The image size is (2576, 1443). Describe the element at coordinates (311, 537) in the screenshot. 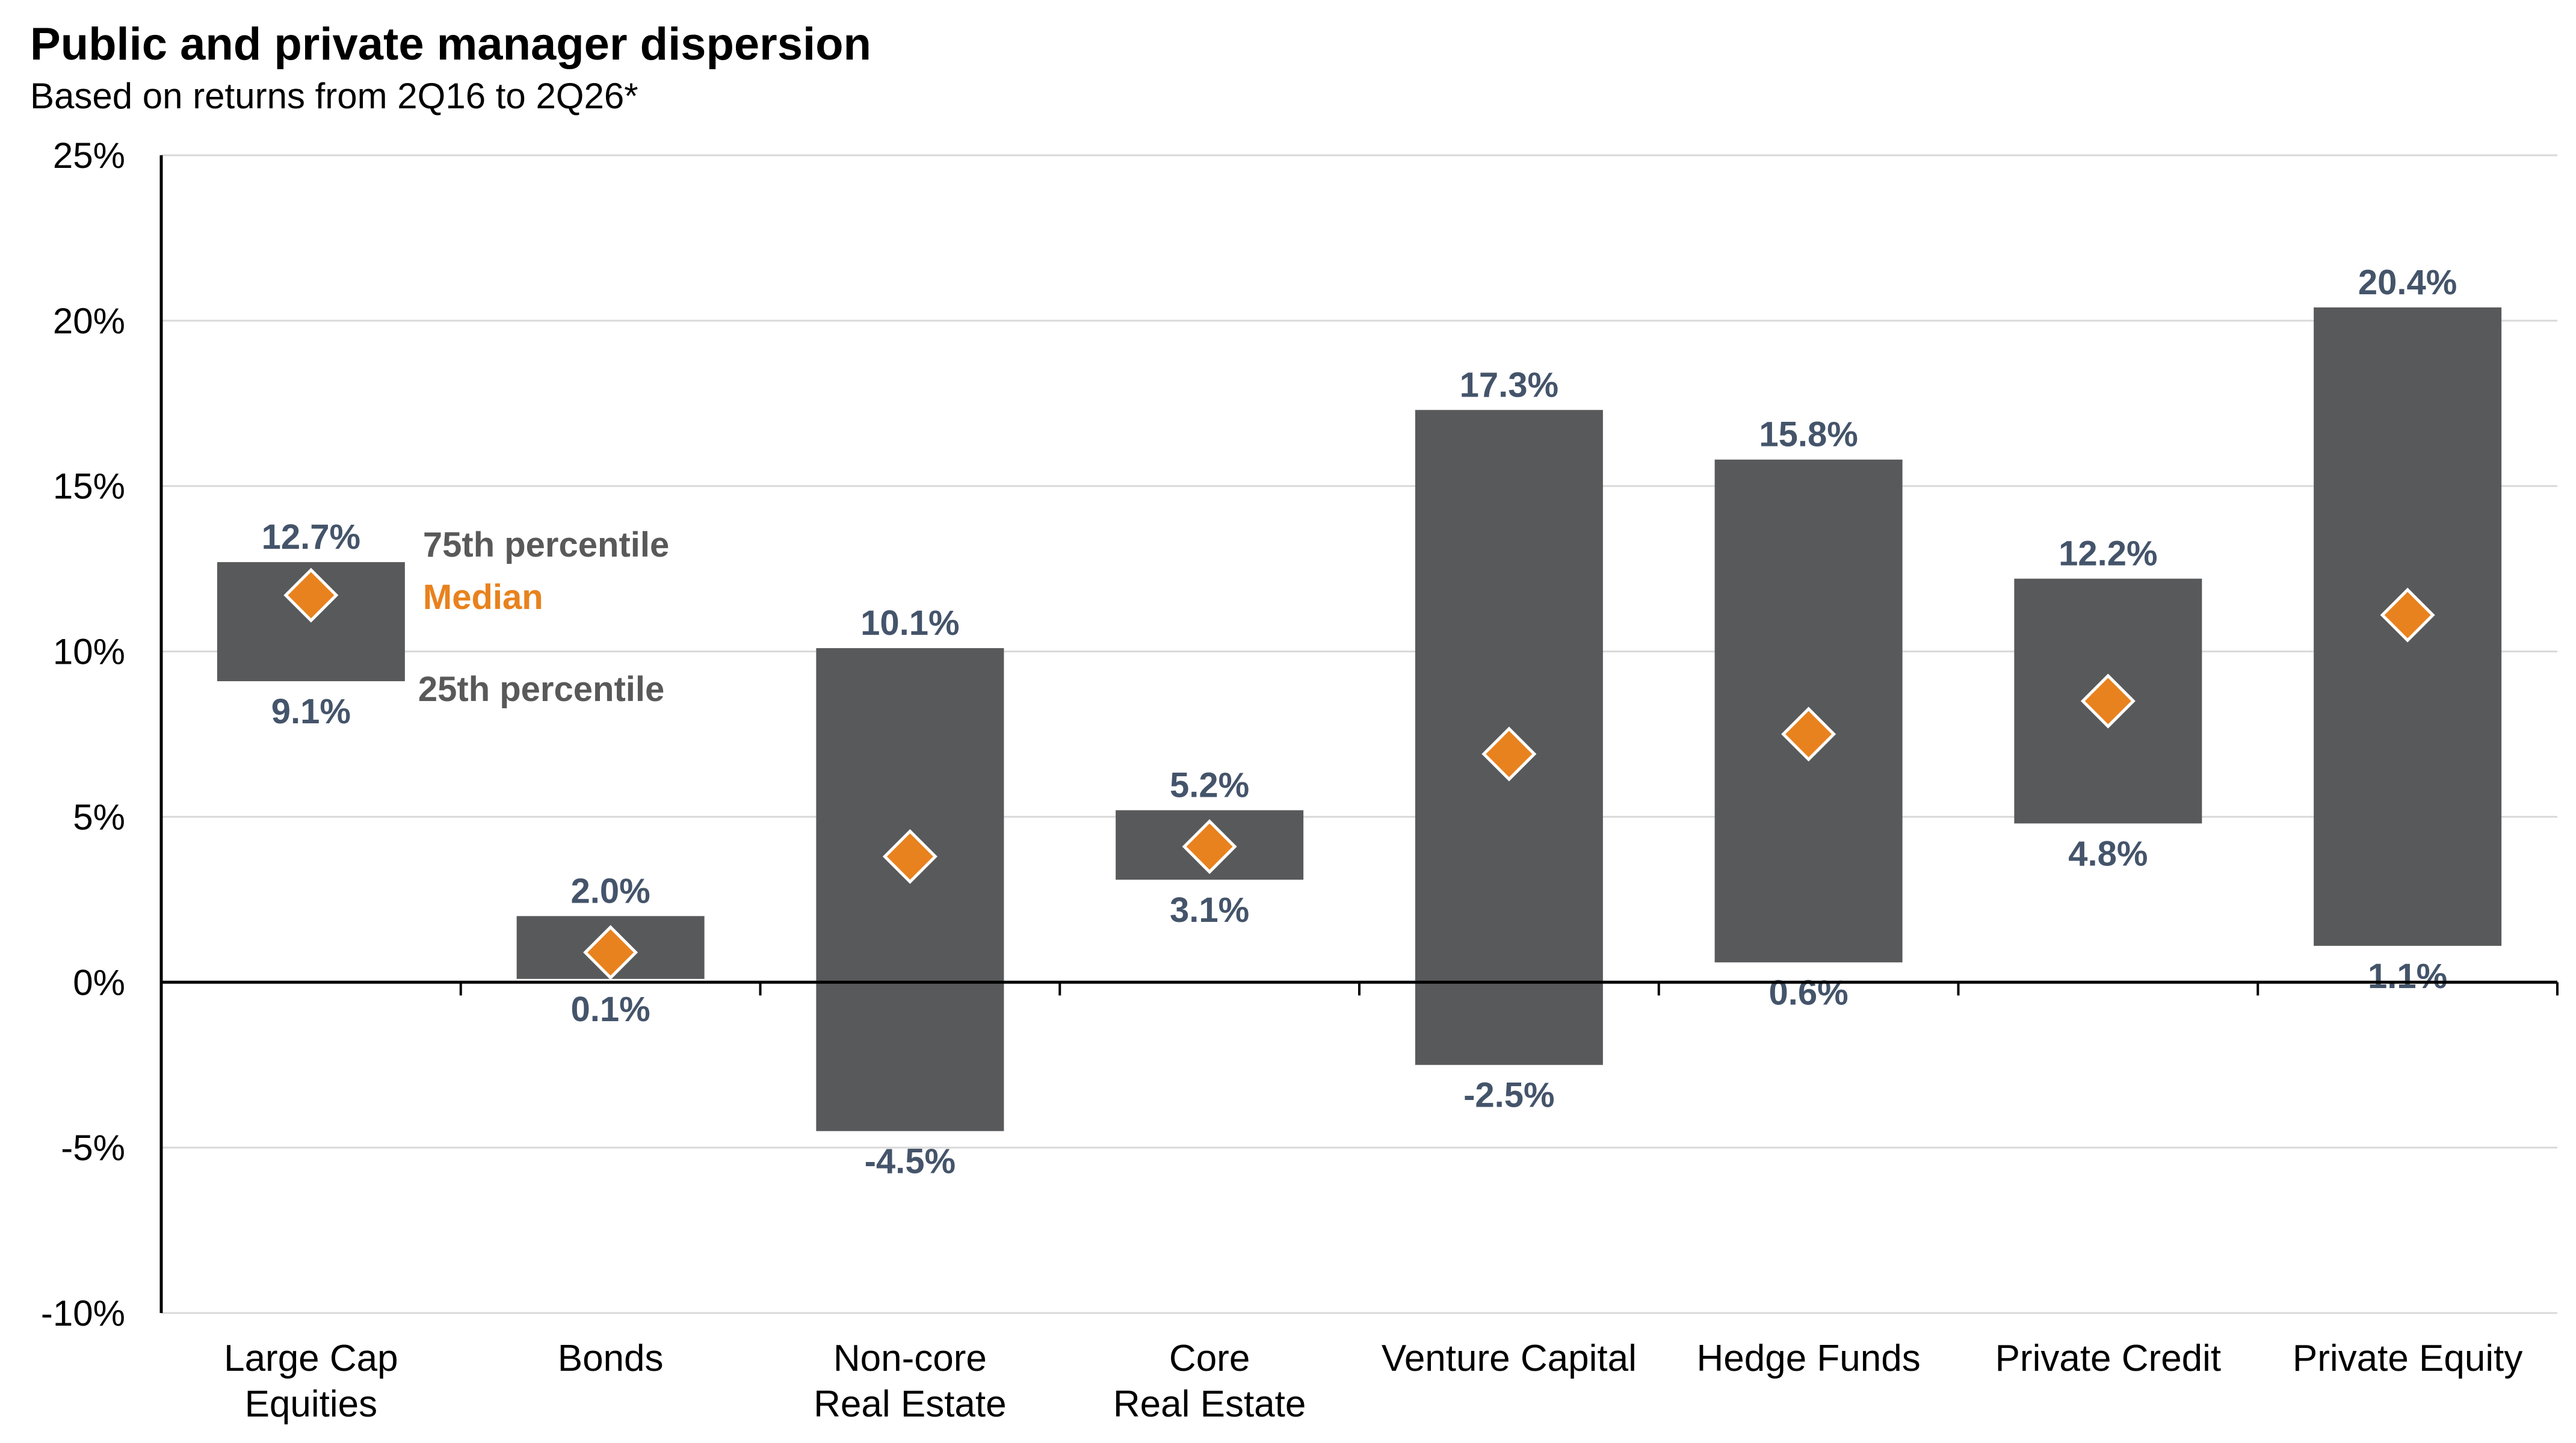

I see `high-label: 12.7%` at that location.